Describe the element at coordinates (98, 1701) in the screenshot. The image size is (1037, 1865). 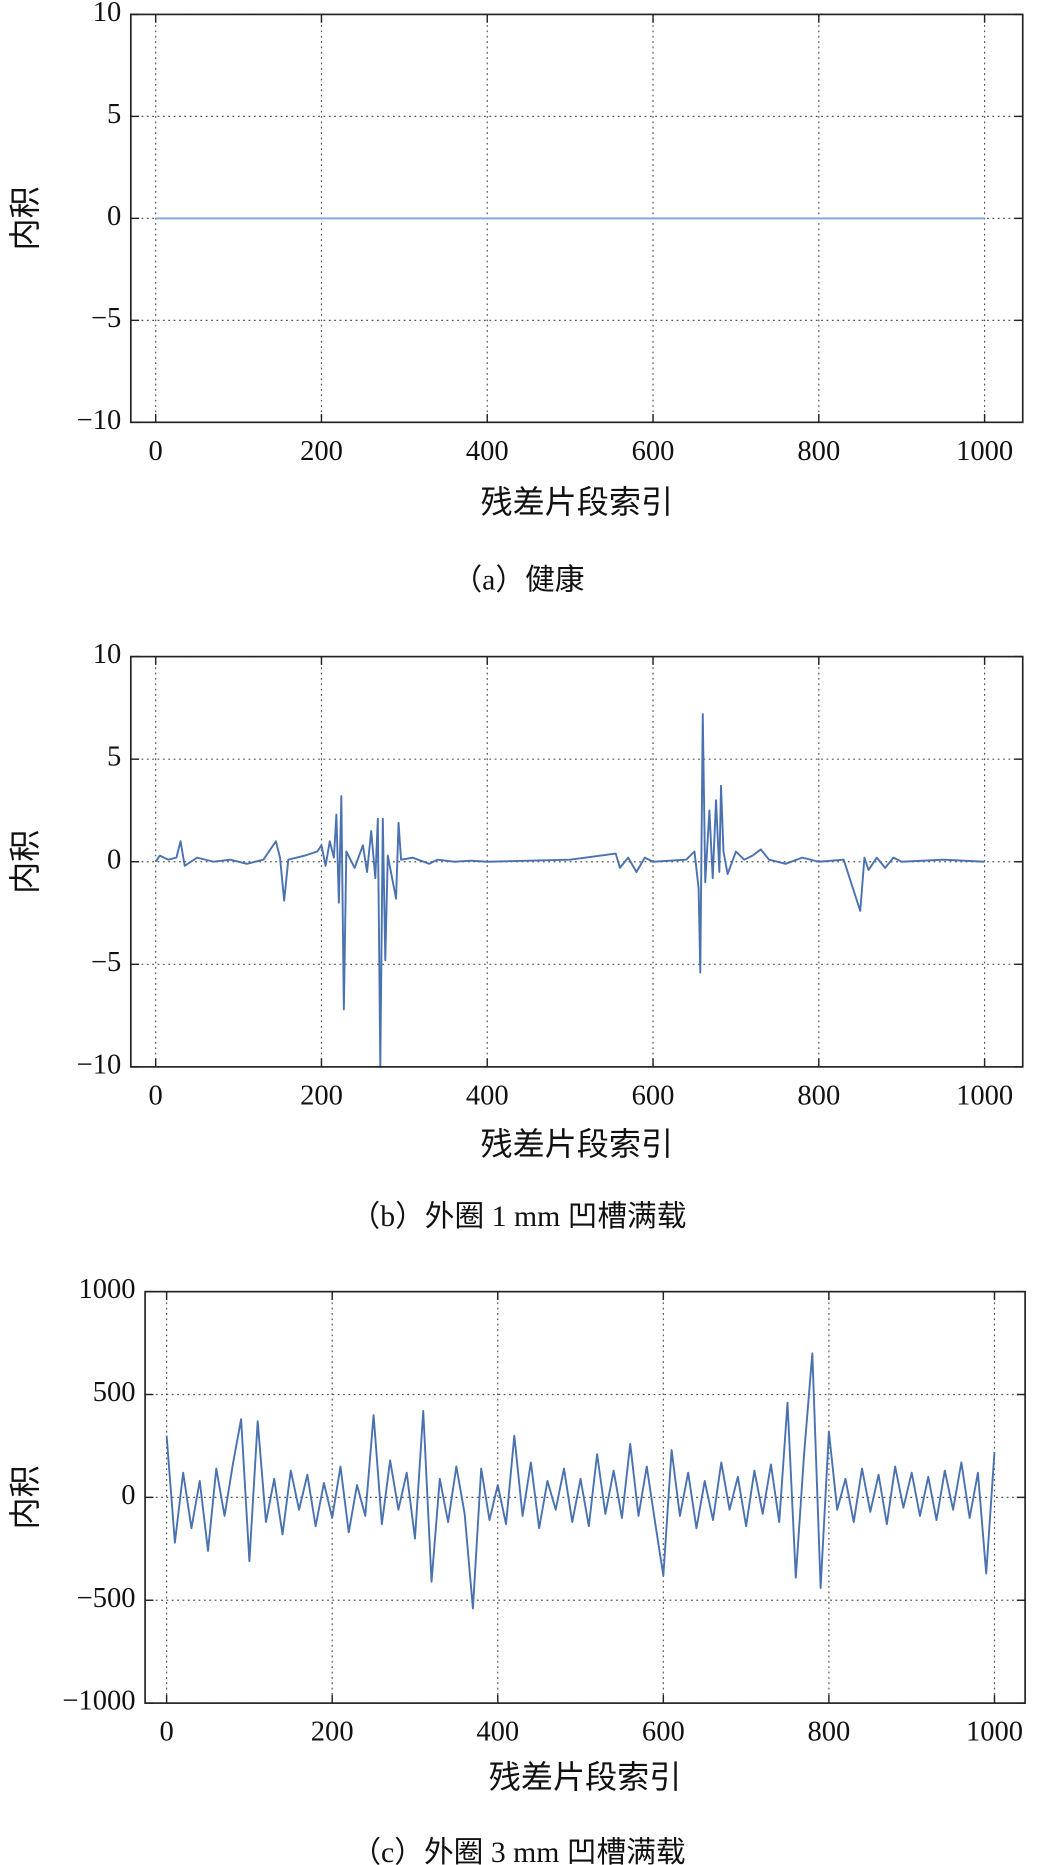
I see `y-tick-label: −1000` at that location.